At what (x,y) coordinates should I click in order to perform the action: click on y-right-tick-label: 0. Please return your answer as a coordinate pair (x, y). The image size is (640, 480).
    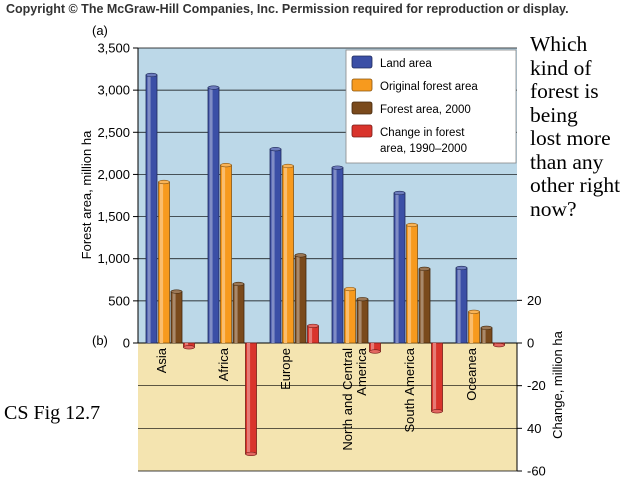
    Looking at the image, I should click on (530, 343).